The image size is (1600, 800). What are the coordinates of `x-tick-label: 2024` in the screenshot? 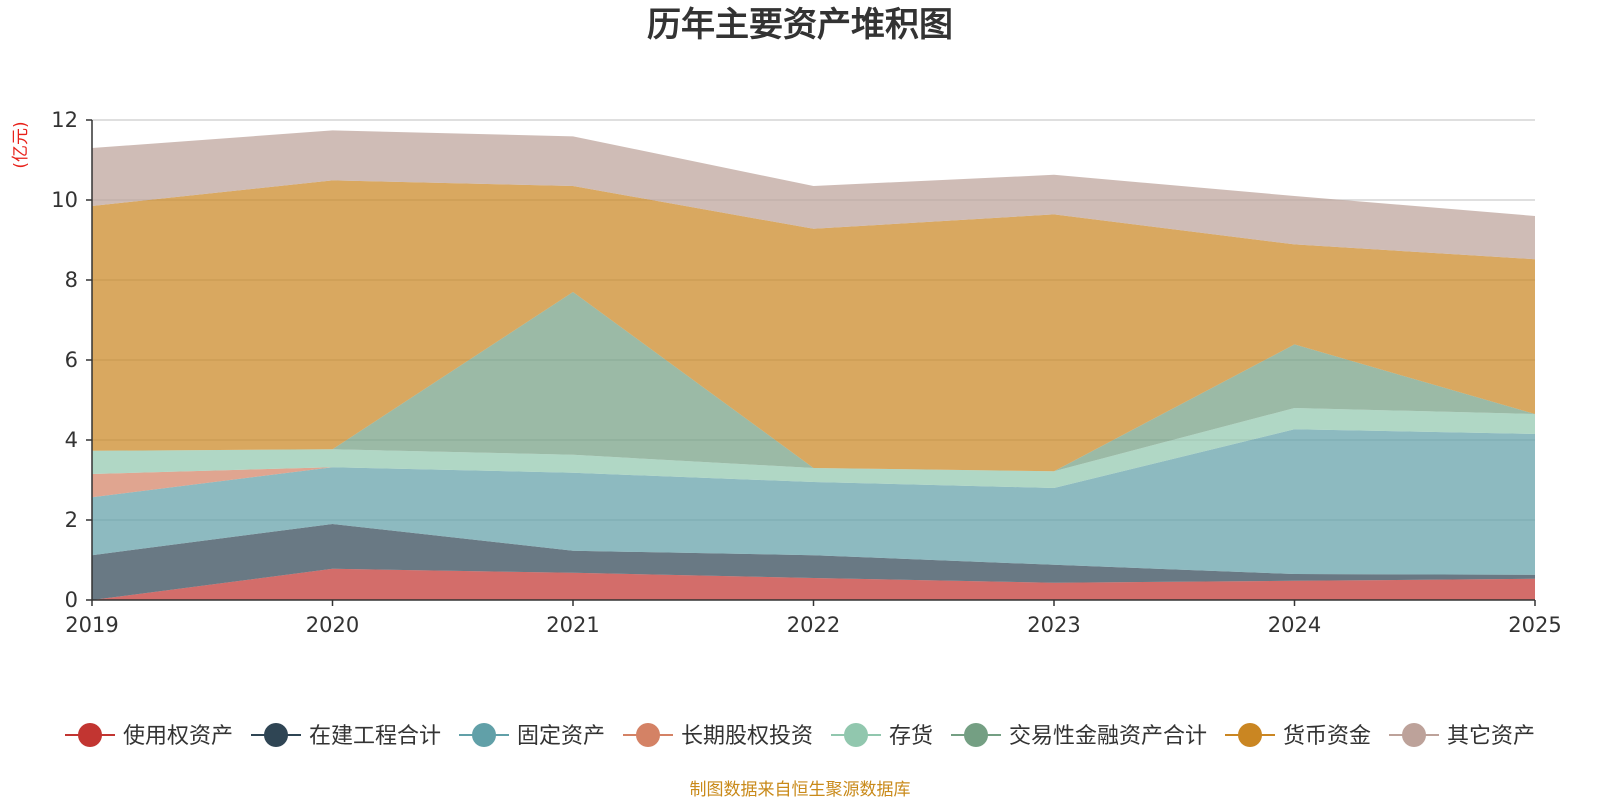 It's located at (1294, 625).